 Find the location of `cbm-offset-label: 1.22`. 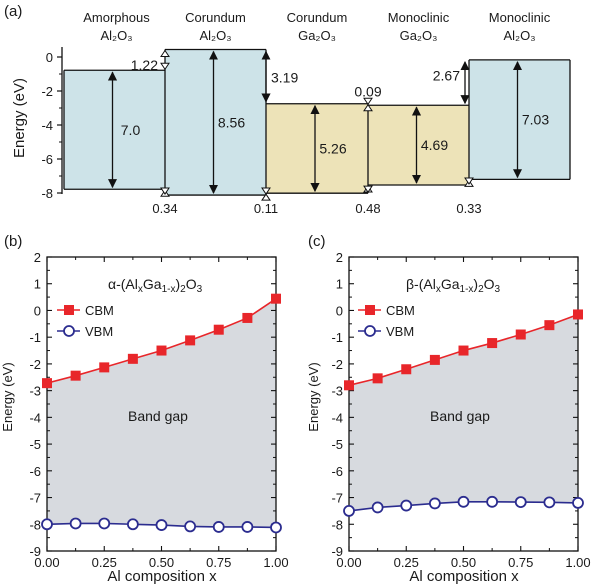

cbm-offset-label: 1.22 is located at coordinates (144, 65).